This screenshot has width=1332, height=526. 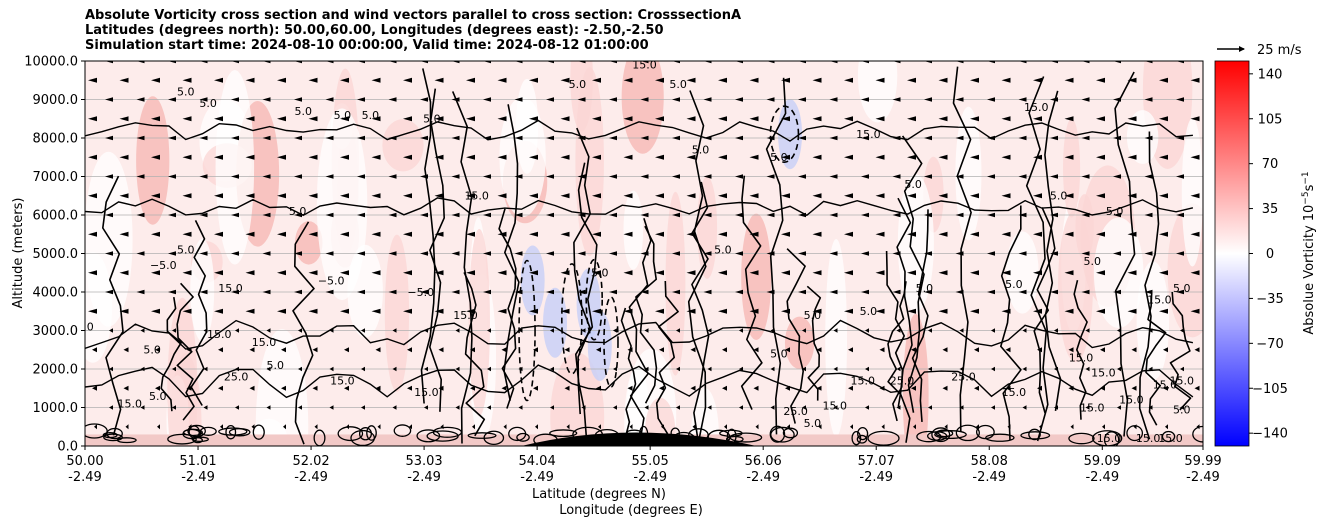 I want to click on y-tick-label: 0.0, so click(x=67, y=447).